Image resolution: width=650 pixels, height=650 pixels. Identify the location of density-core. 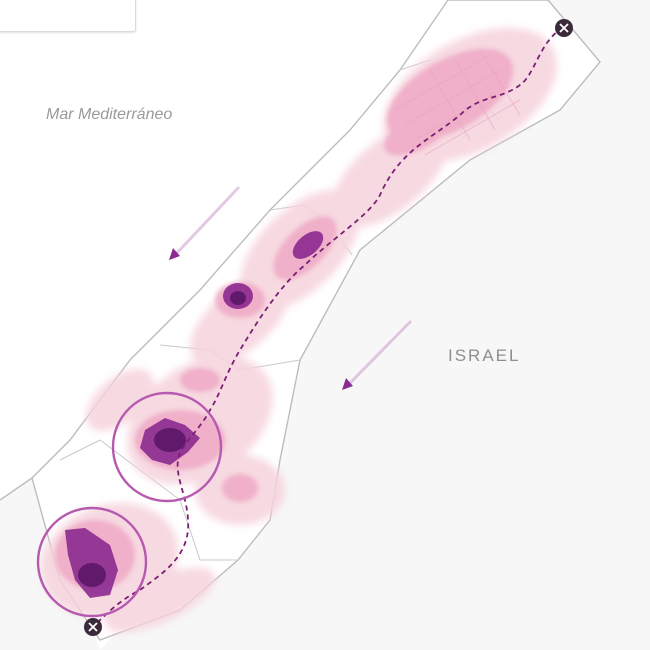
(162, 439).